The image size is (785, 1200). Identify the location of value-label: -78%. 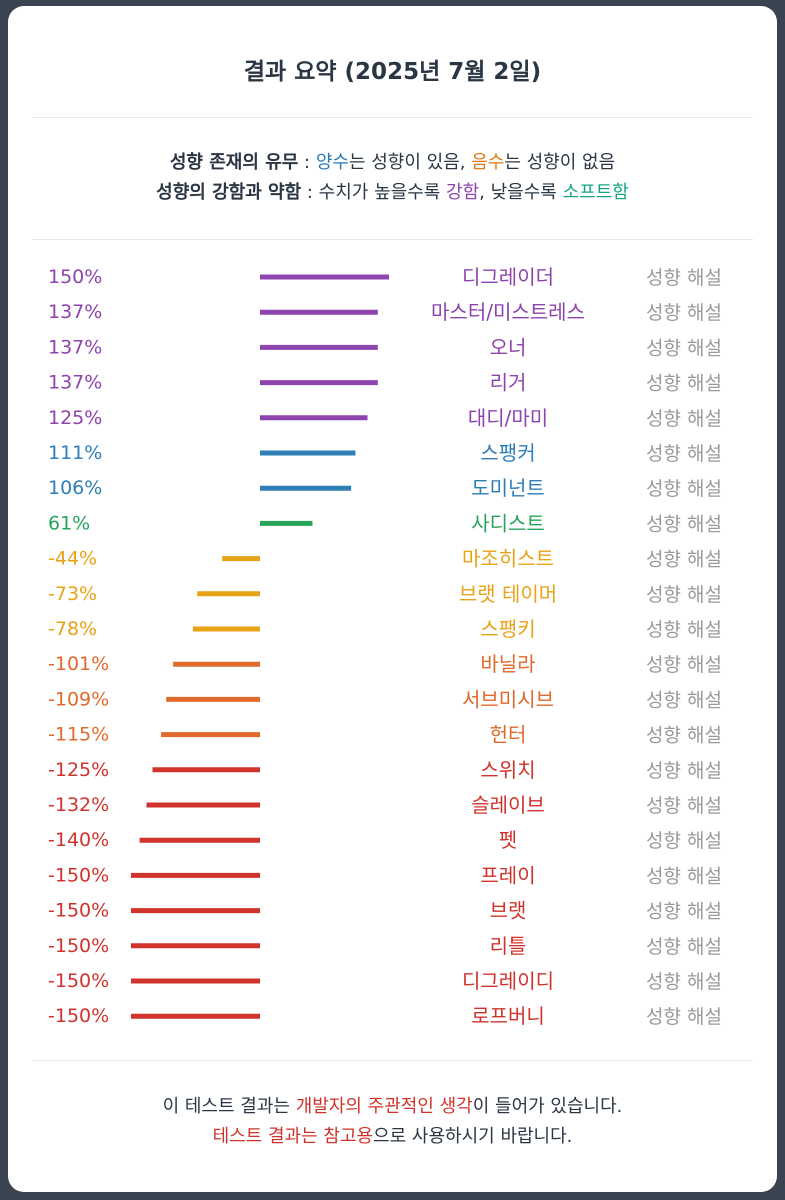
(72, 629).